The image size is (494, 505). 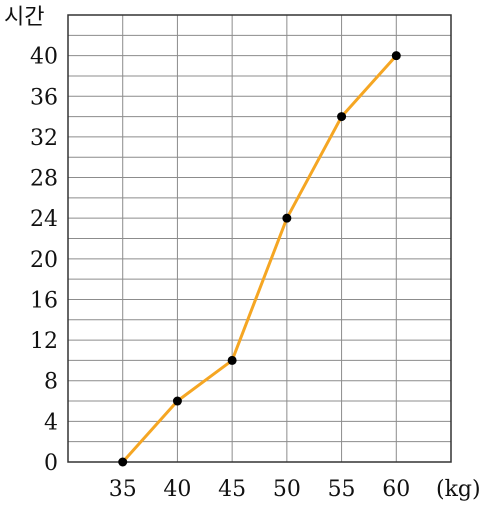 What do you see at coordinates (232, 489) in the screenshot?
I see `x-tick-label: 45` at bounding box center [232, 489].